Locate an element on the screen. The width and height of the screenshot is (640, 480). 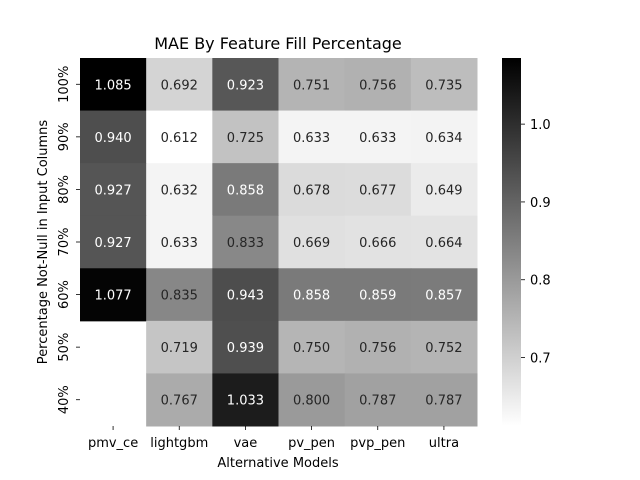
colorbar-tick-label: 0.9 is located at coordinates (540, 203).